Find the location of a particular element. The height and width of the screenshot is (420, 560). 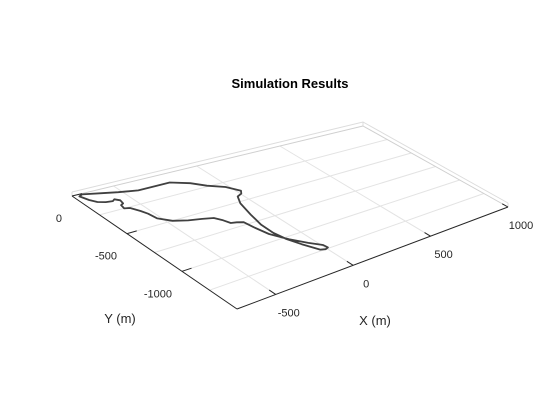

series-line-track is located at coordinates (203, 216).